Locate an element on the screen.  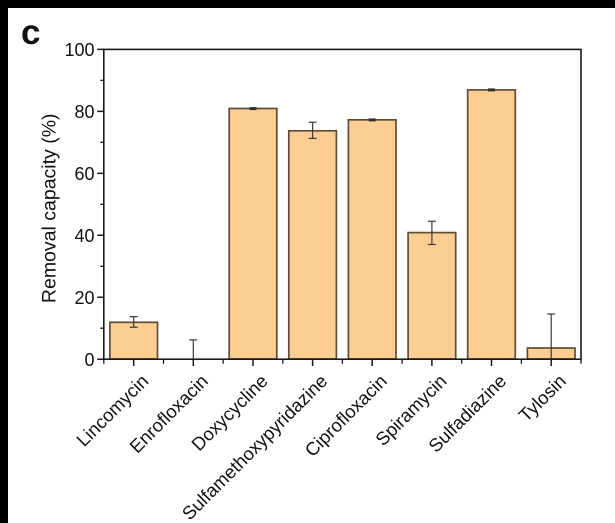
svg-text: 40 is located at coordinates (84, 236).